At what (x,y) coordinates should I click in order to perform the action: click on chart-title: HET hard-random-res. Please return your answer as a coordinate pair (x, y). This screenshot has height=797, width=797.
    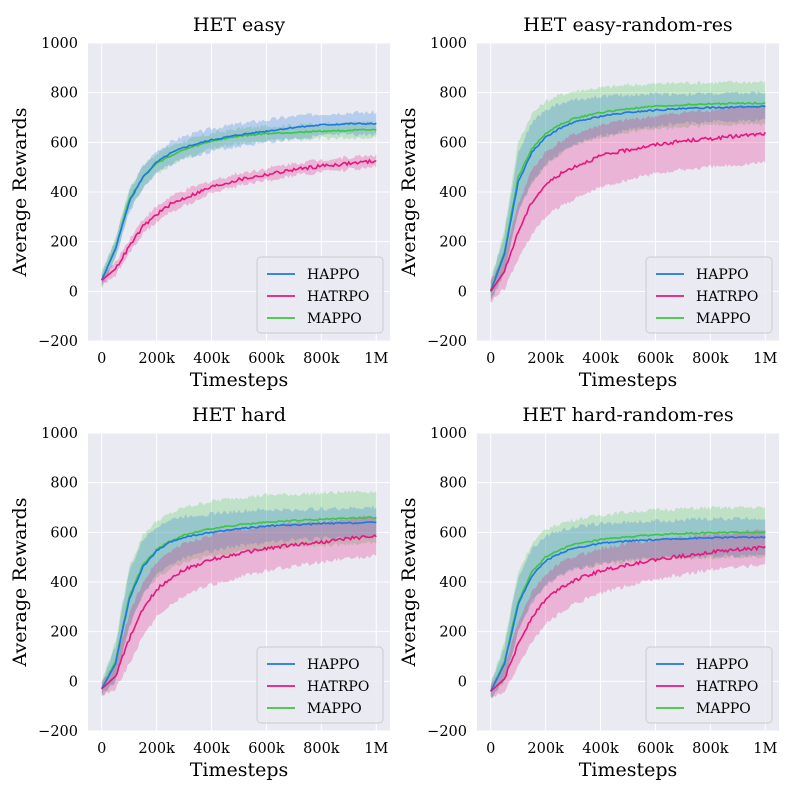
    Looking at the image, I should click on (627, 415).